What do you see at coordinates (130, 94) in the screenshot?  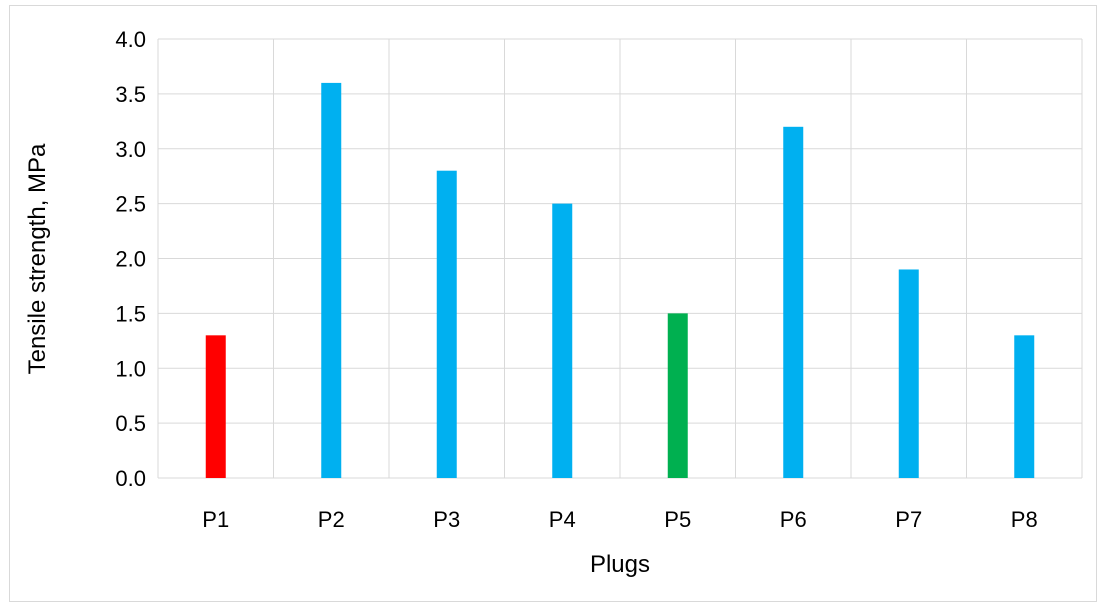 I see `y-tick-label: 3.5` at bounding box center [130, 94].